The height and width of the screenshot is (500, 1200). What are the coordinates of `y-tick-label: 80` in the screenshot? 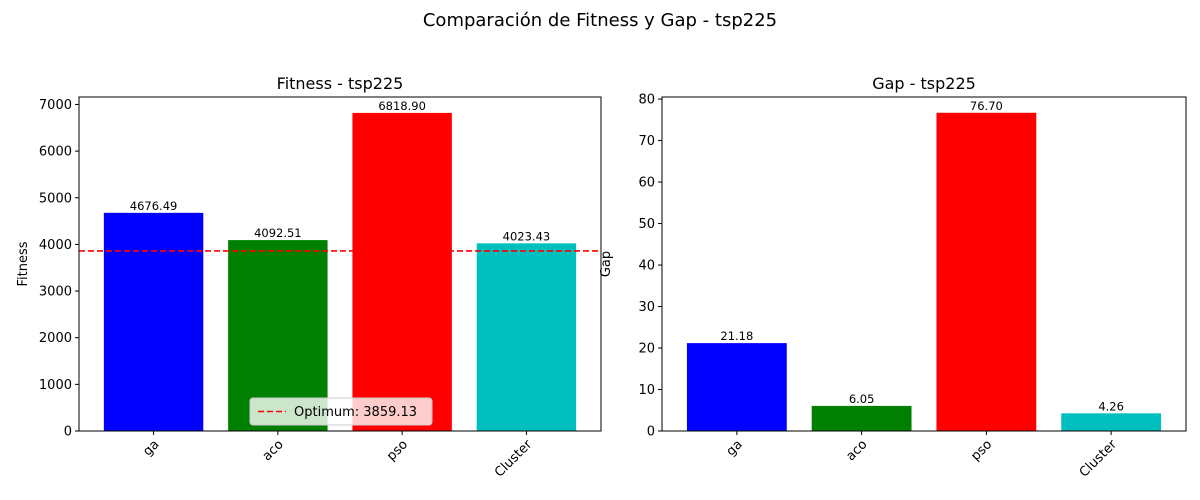 It's located at (646, 100).